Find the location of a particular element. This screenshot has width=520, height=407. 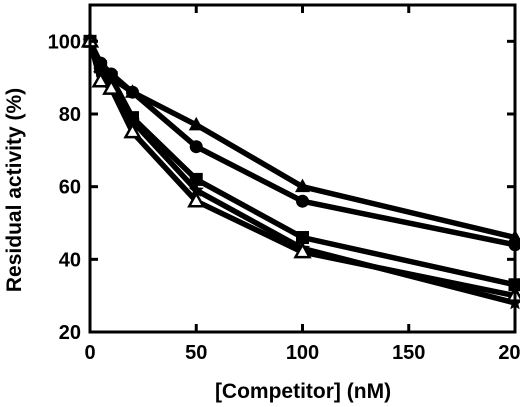

x-tick-label-150: 150 is located at coordinates (408, 353).